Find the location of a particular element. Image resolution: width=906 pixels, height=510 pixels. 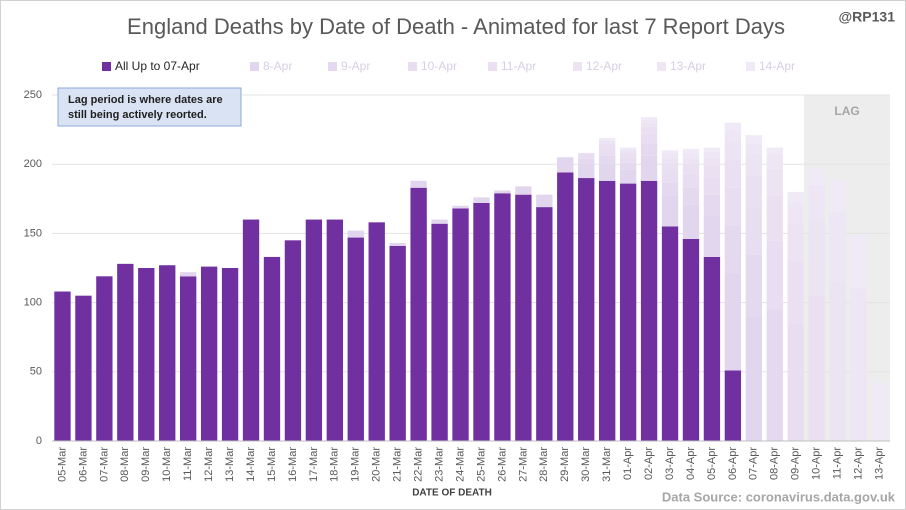

x-tick-label: 27-Mar is located at coordinates (523, 464).